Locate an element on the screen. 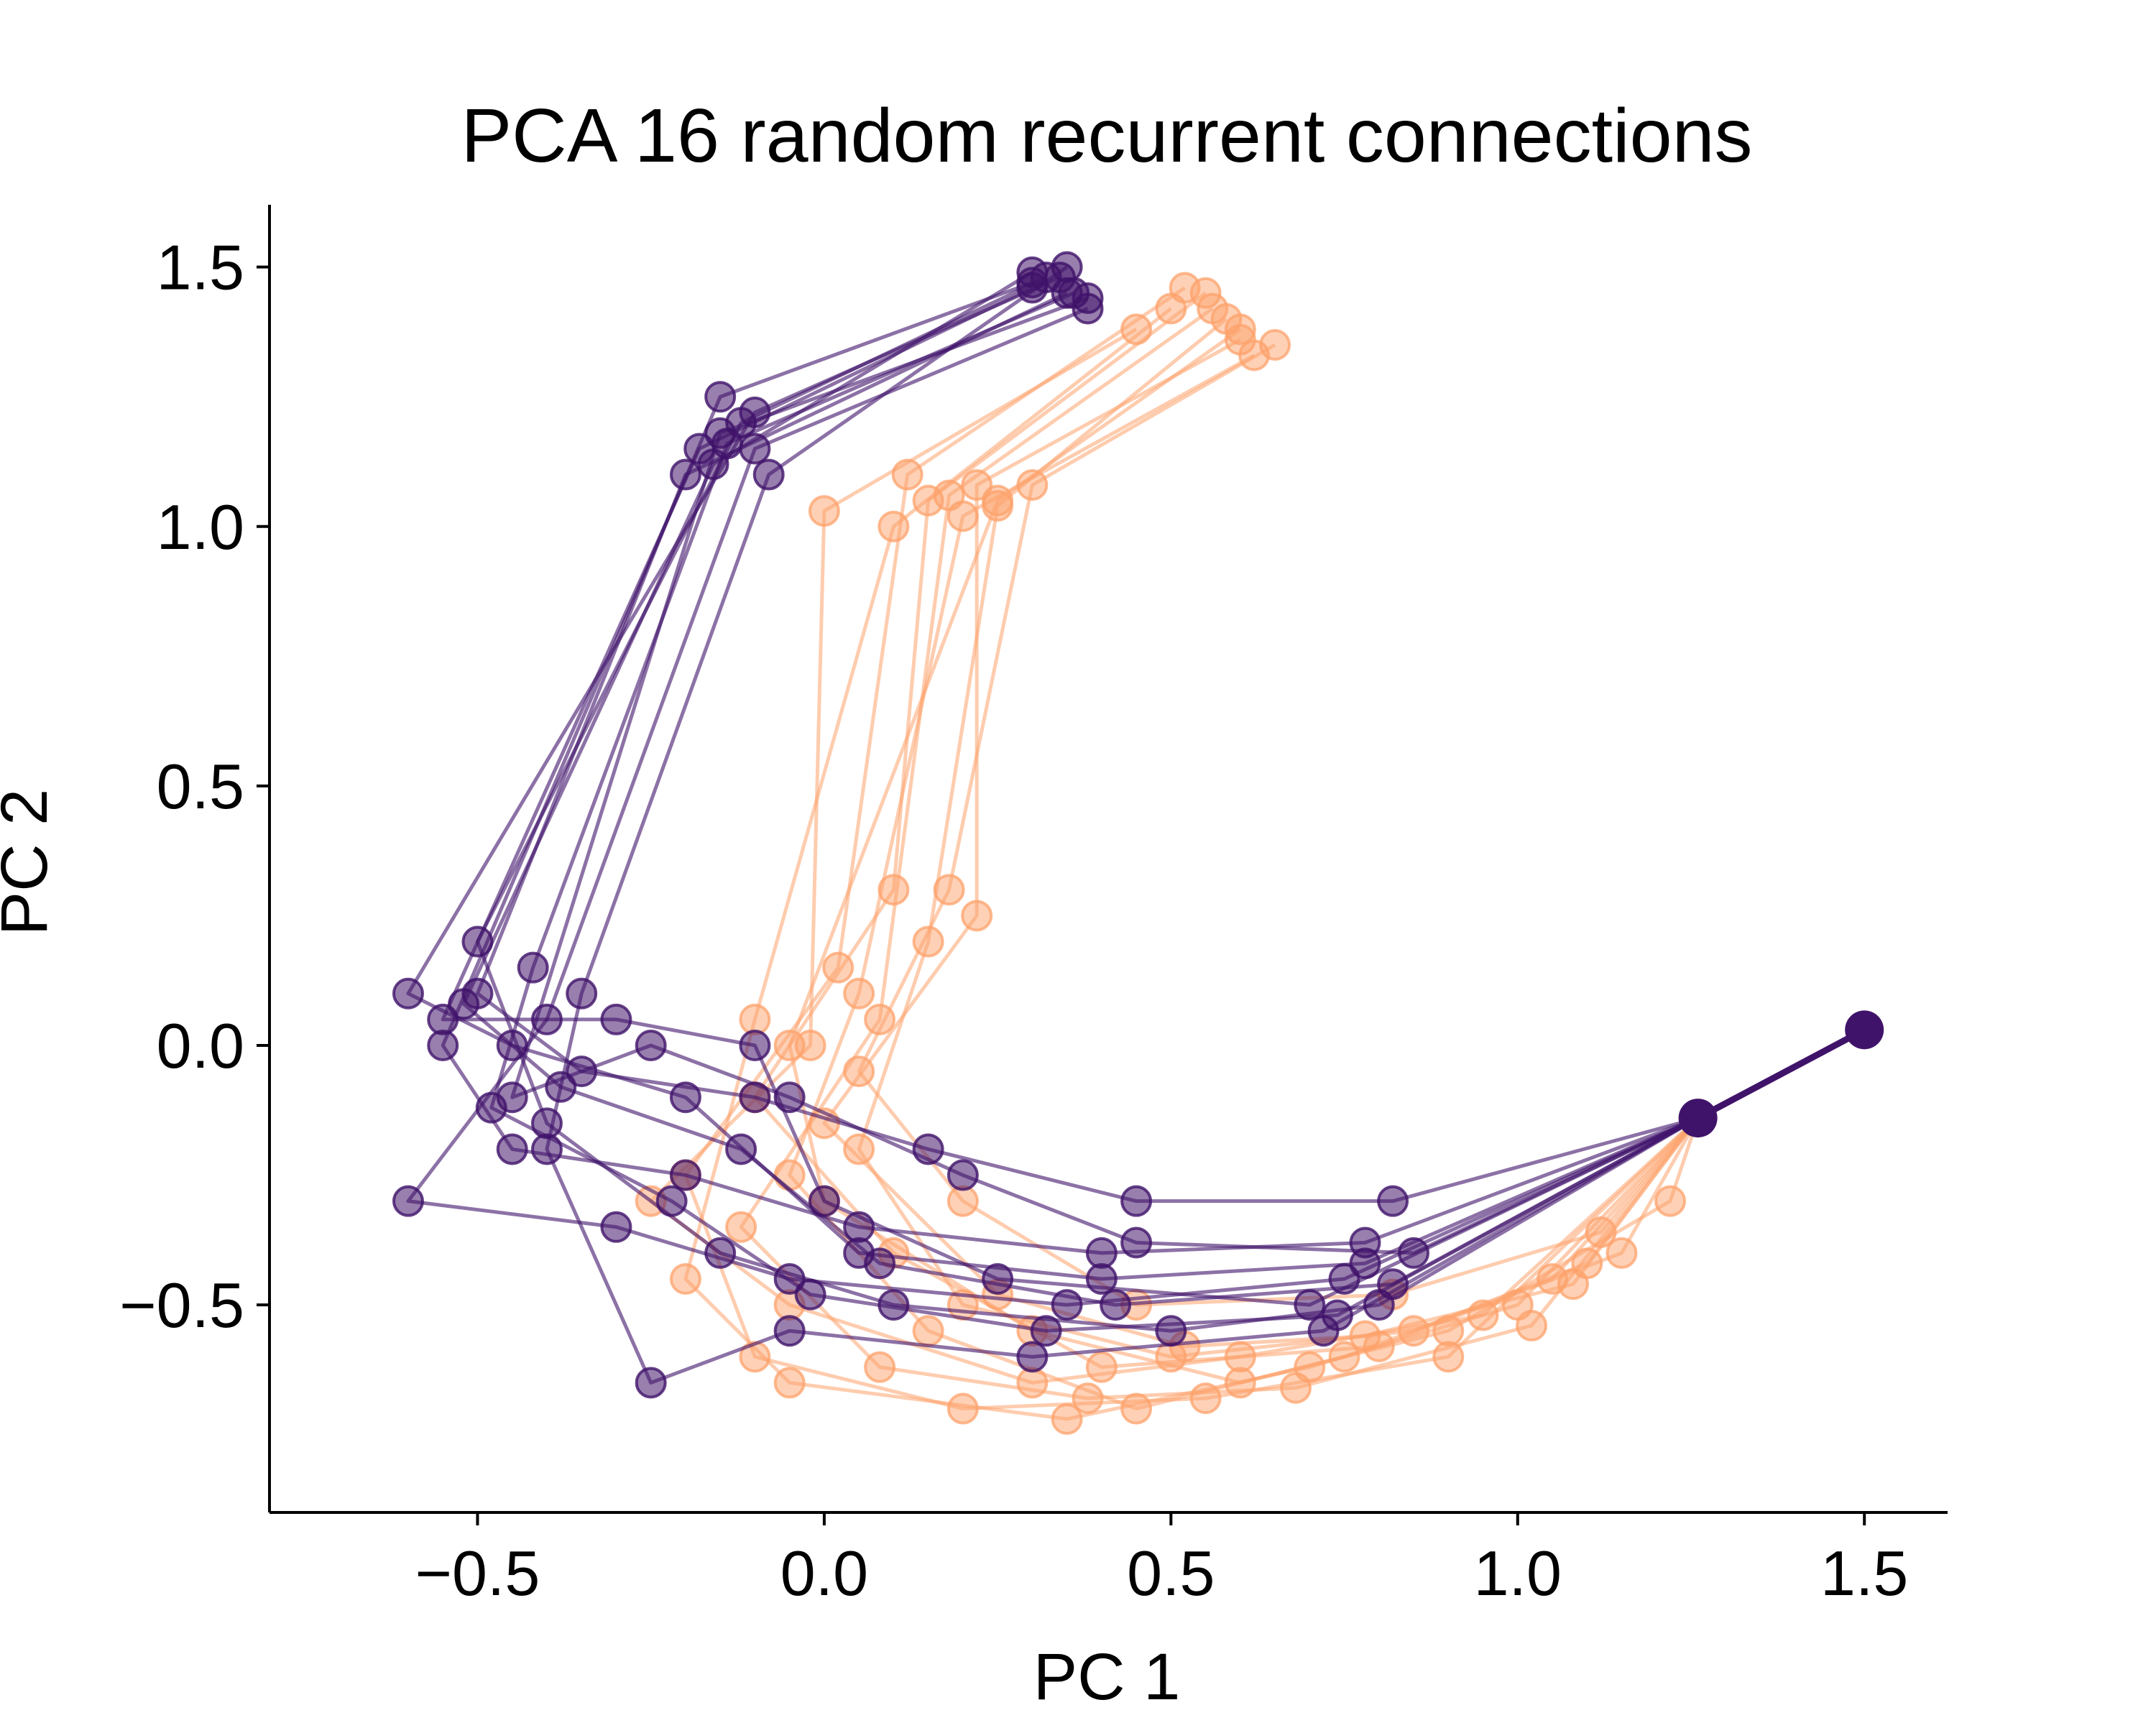 The width and height of the screenshot is (2156, 1728). x-tick-label: 0.0 is located at coordinates (824, 1574).